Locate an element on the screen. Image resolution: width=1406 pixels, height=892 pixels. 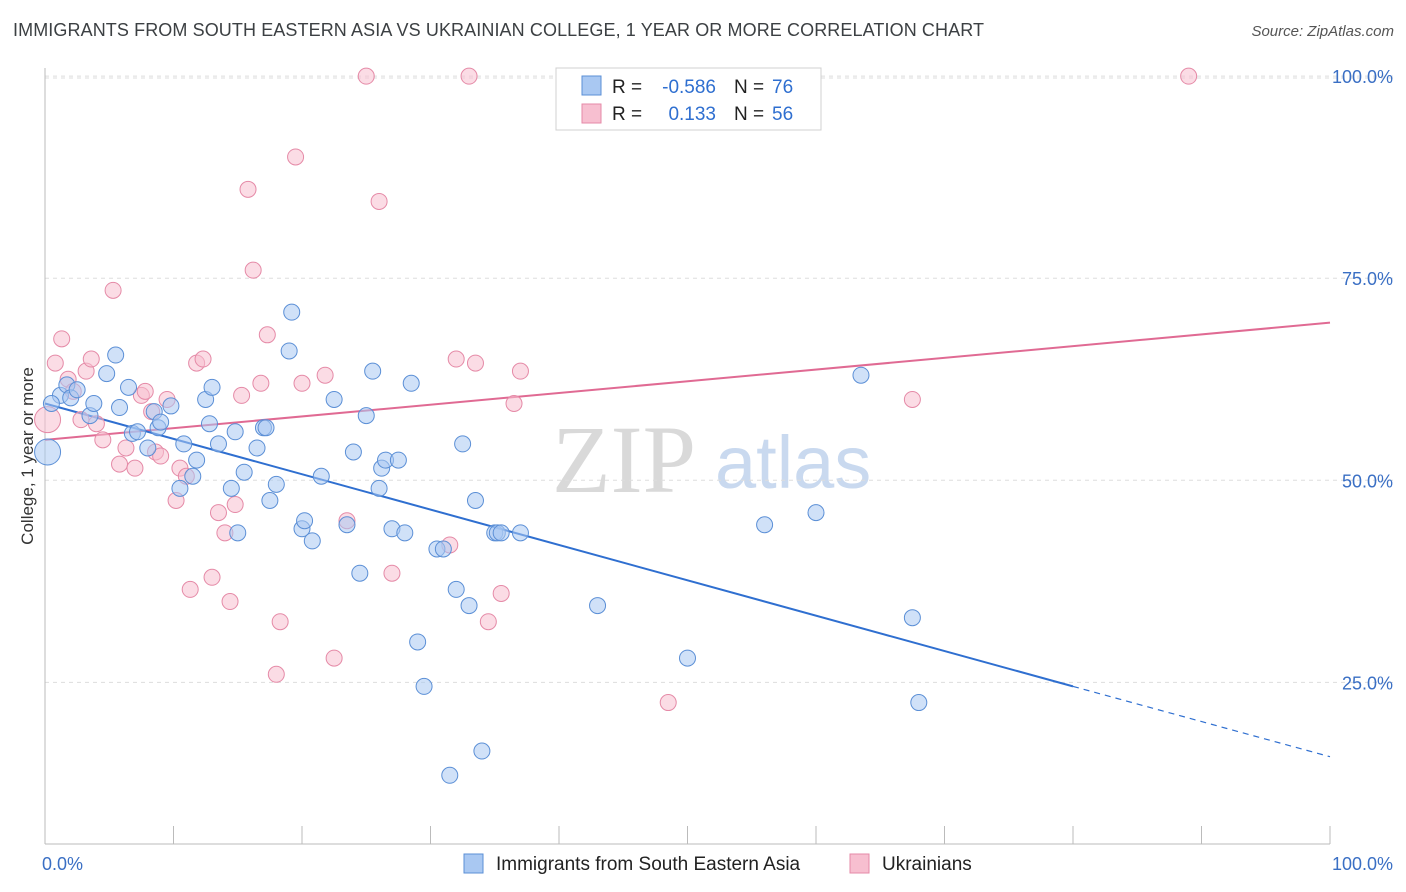
series-legend-swatch-blue is located at coordinates (473, 863).